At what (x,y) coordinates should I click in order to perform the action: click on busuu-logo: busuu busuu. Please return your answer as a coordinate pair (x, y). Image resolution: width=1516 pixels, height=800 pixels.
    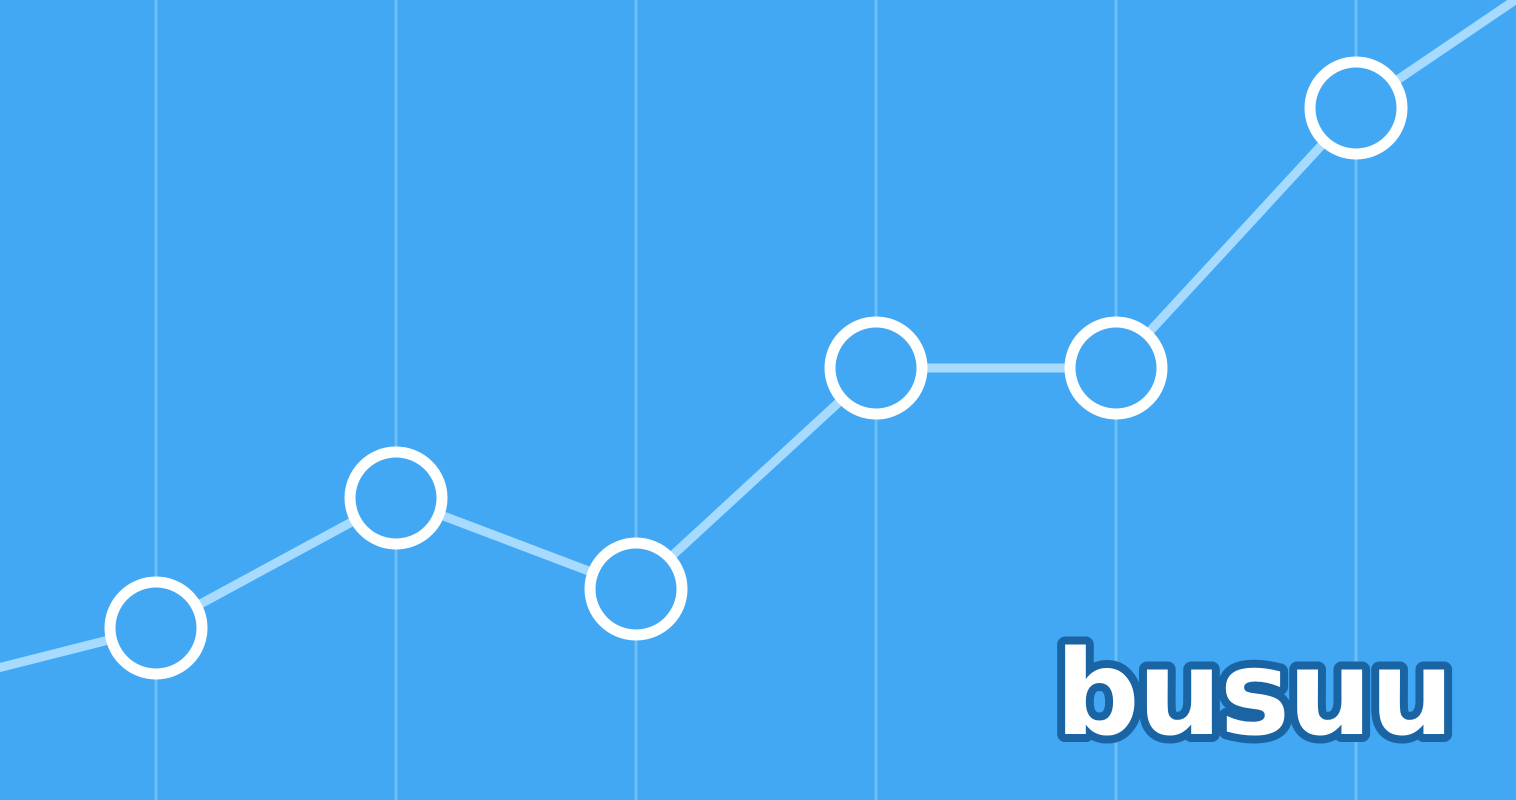
    Looking at the image, I should click on (1254, 693).